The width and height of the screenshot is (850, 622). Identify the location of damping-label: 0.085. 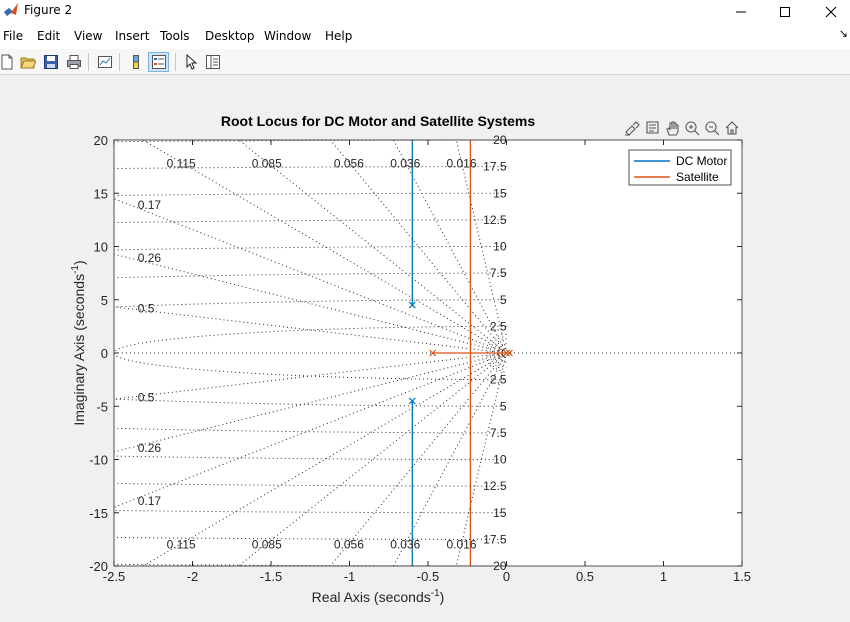
(267, 545).